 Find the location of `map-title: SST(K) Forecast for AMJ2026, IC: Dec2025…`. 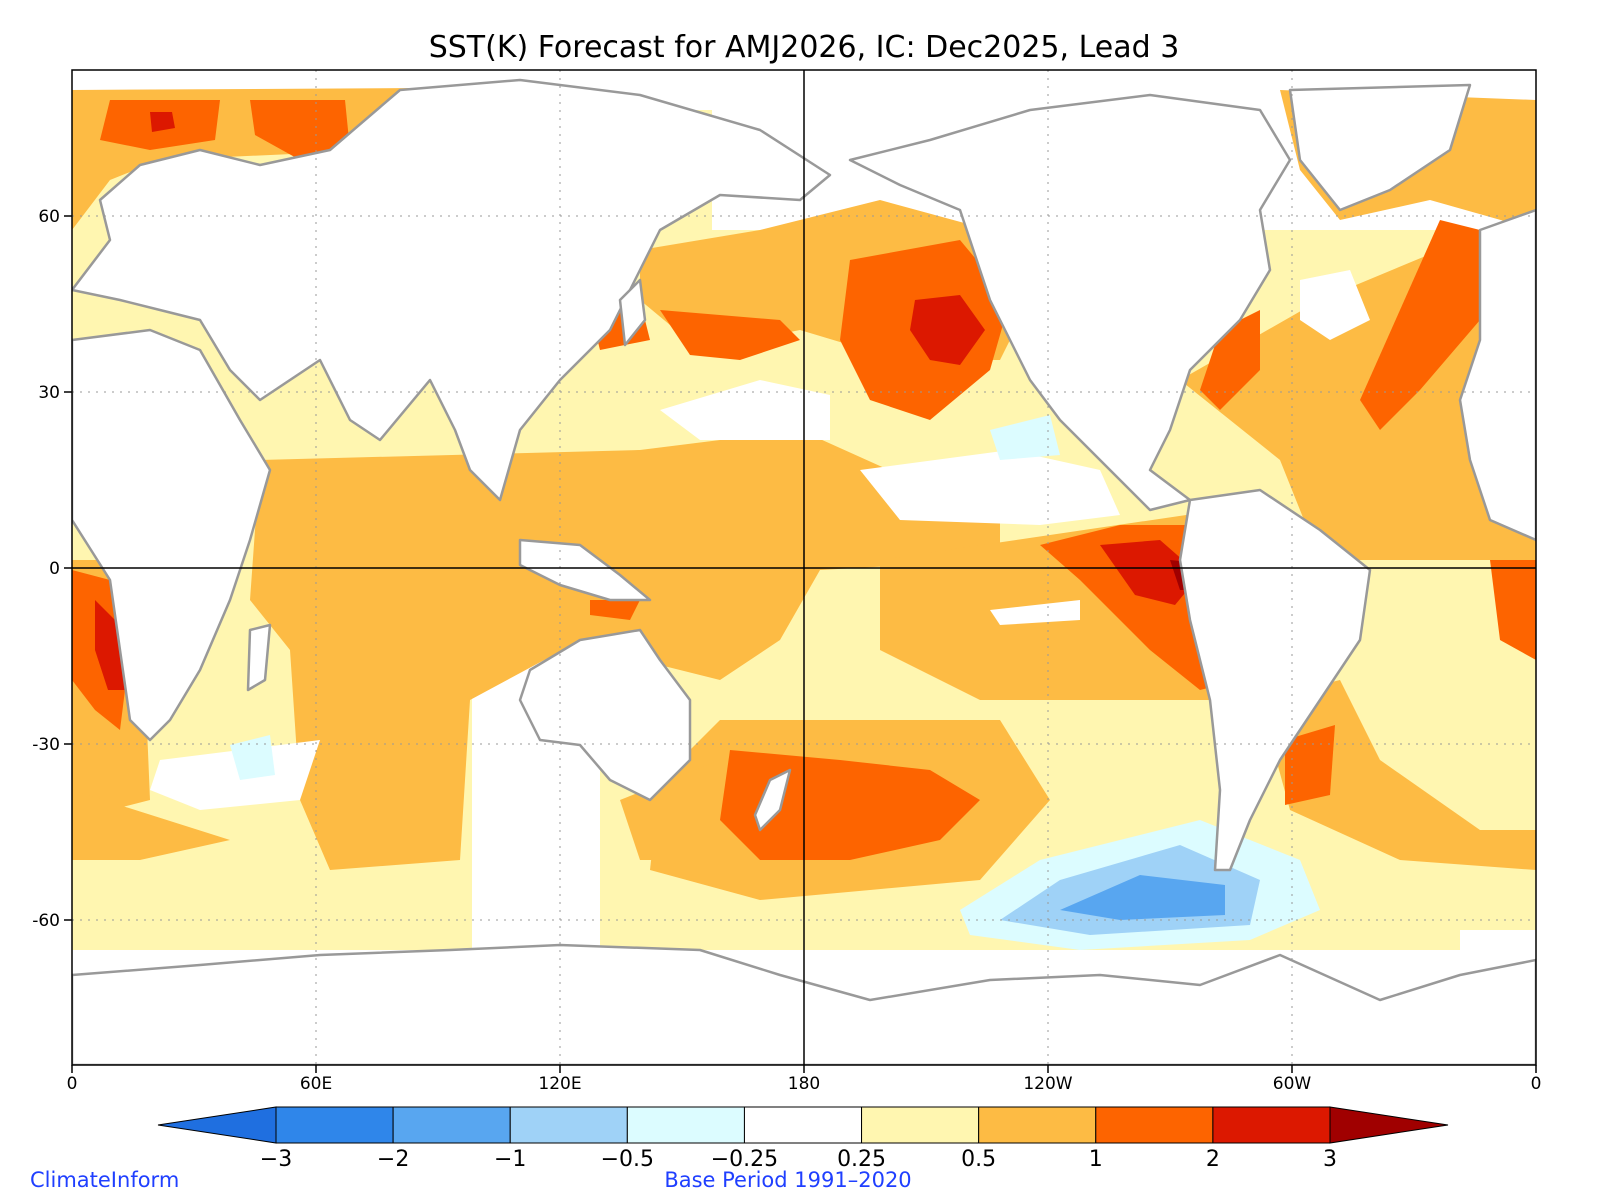

map-title: SST(K) Forecast for AMJ2026, IC: Dec2025… is located at coordinates (804, 47).